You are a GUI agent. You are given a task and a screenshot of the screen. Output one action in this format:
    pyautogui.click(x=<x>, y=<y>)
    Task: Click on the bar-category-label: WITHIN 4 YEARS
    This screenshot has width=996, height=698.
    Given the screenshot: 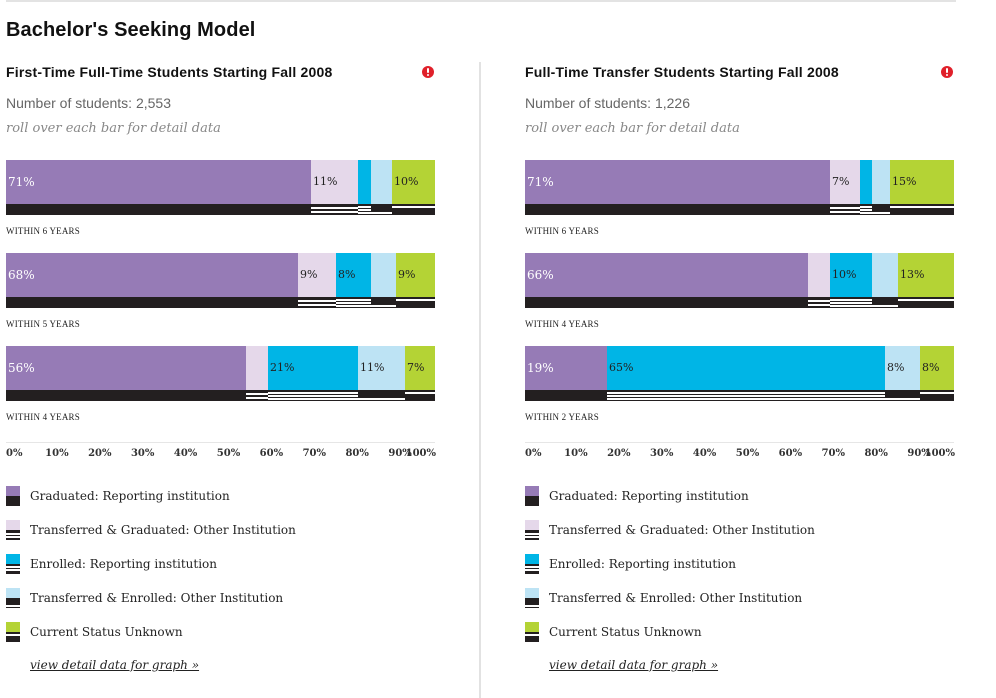 What is the action you would take?
    pyautogui.click(x=43, y=417)
    